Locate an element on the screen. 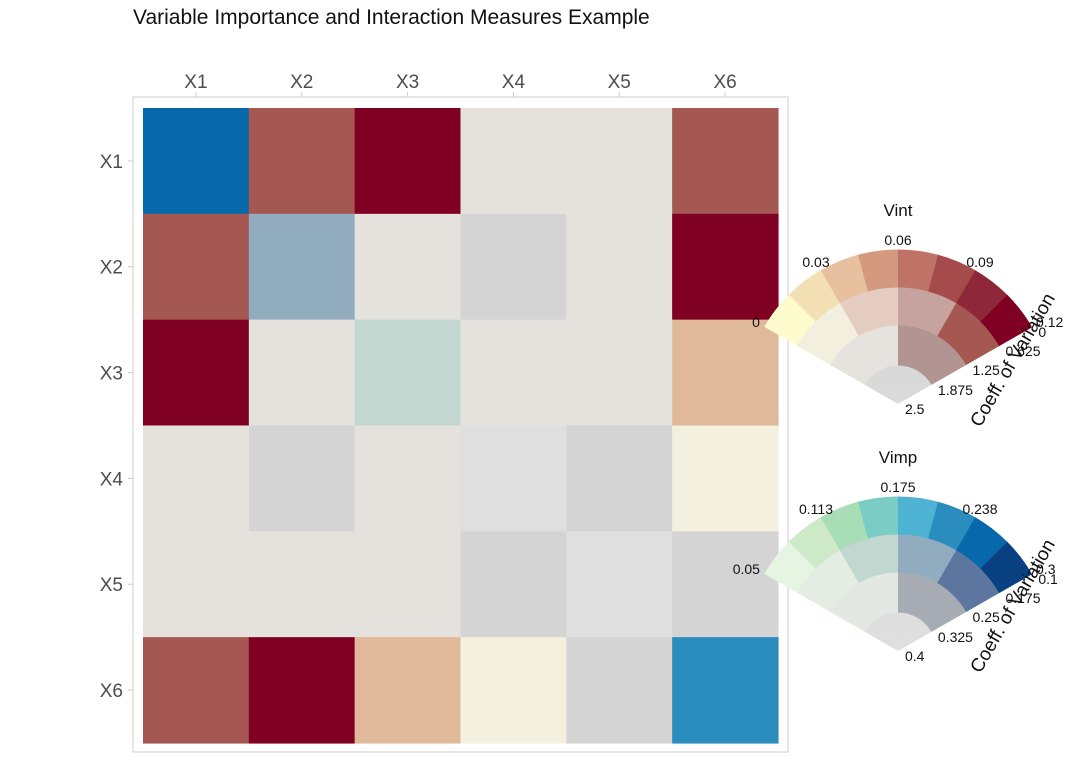 The width and height of the screenshot is (1089, 763). x-axis: X1 X2 X3 X4 X5 X6 is located at coordinates (460, 84).